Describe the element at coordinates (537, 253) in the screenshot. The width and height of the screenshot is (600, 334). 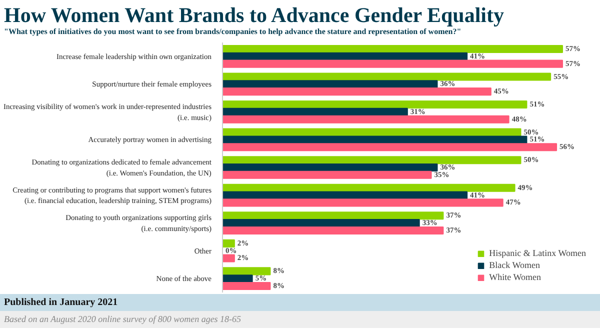
I see `legend-label: Hispanic & Latinx Women` at that location.